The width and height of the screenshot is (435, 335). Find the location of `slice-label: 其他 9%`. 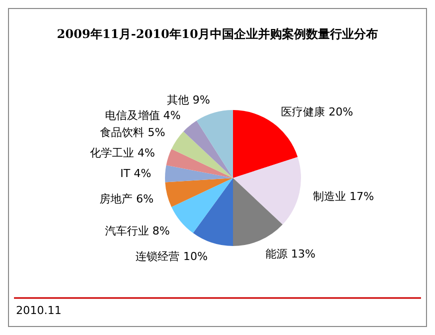

slice-label: 其他 9% is located at coordinates (188, 99).